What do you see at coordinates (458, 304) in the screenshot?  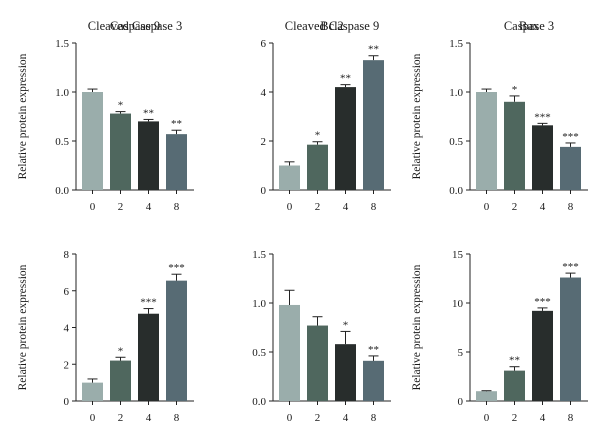 I see `y-tick-label: 10` at bounding box center [458, 304].